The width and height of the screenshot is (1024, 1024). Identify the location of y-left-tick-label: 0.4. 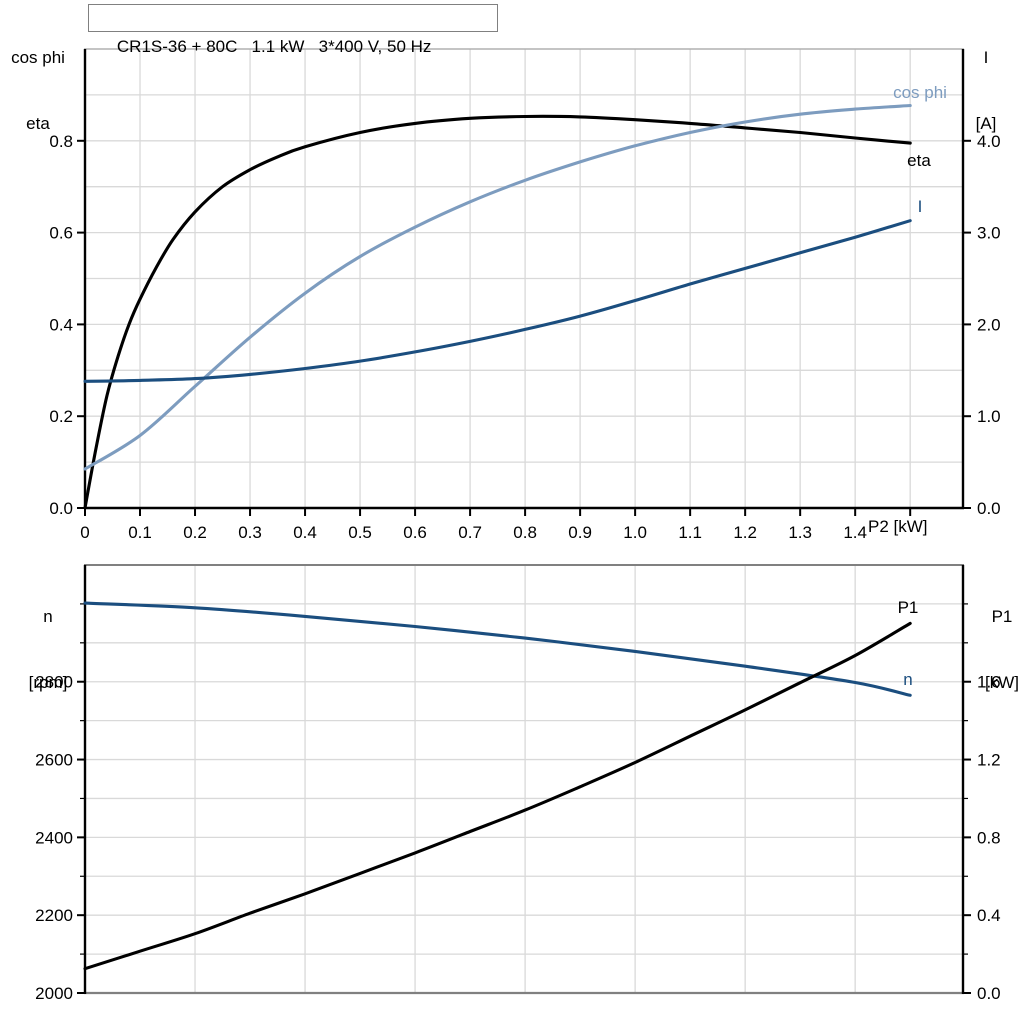
(61, 324).